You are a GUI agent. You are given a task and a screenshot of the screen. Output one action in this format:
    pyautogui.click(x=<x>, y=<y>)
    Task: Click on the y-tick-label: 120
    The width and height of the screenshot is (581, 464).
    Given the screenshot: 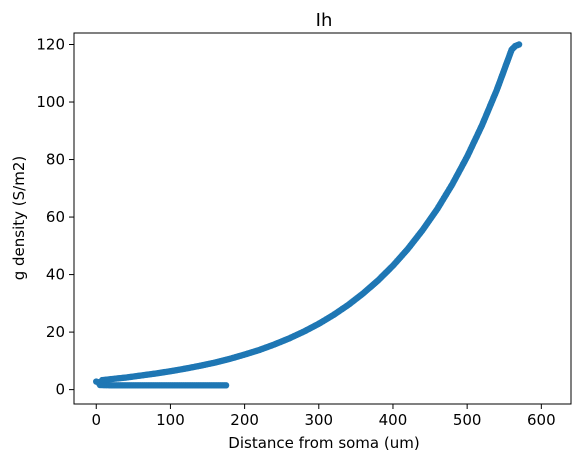 What is the action you would take?
    pyautogui.click(x=50, y=45)
    